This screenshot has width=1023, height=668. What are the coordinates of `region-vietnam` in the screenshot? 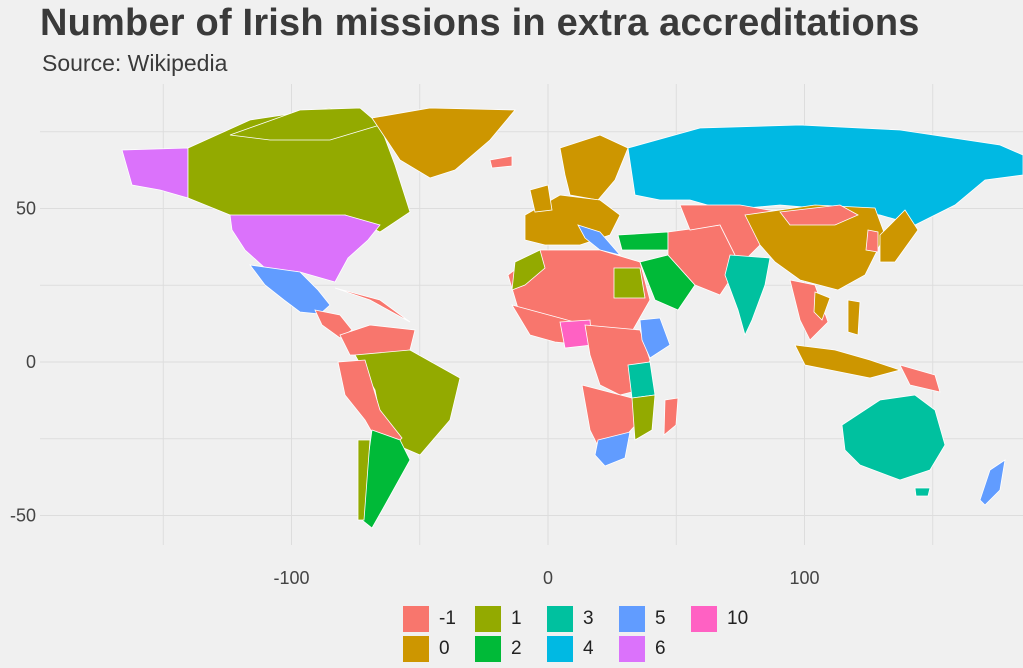 It's located at (822, 306).